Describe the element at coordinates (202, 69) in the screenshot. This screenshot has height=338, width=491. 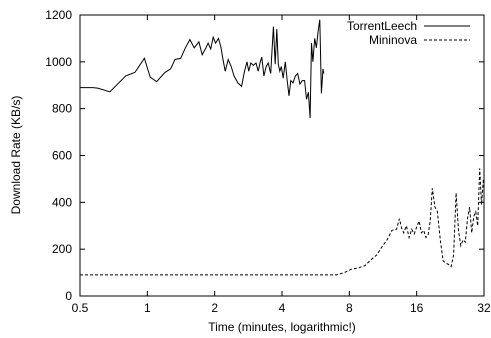
I see `series-line-torrentleech` at that location.